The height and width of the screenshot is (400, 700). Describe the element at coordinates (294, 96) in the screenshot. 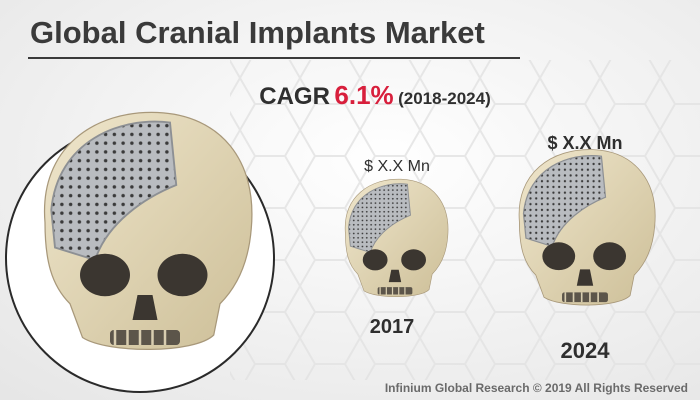

I see `cagr-label: CAGR` at that location.